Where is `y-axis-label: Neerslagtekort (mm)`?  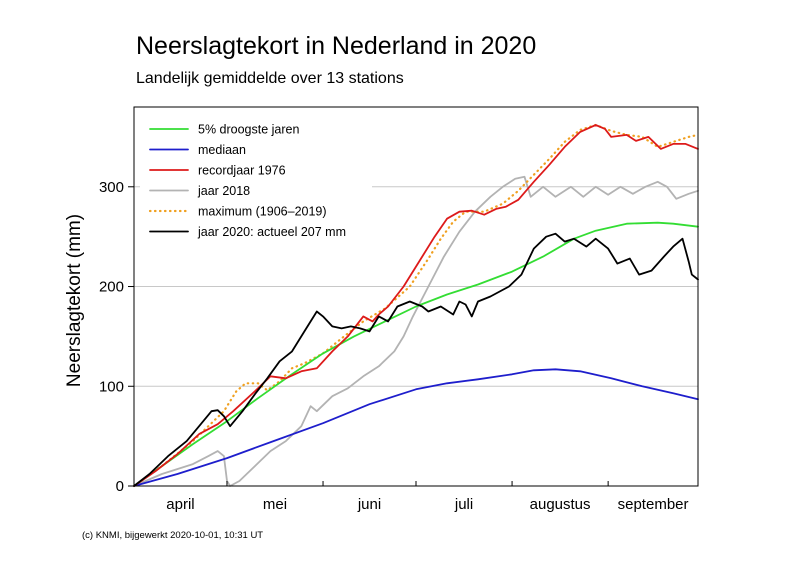 y-axis-label: Neerslagtekort (mm) is located at coordinates (74, 300).